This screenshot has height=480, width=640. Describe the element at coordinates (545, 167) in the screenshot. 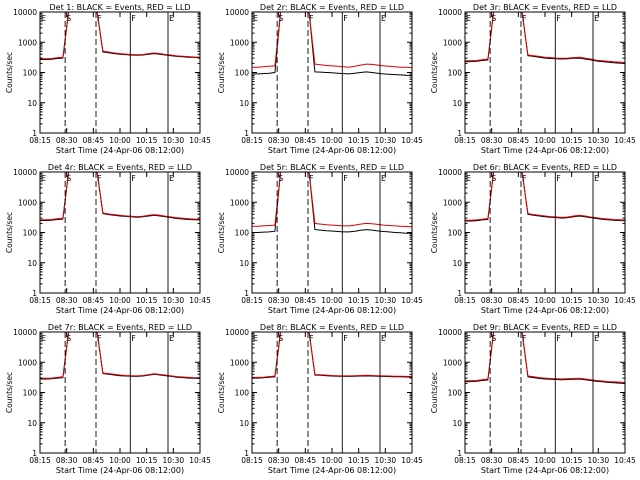

I see `panel-title: Det 6r: BLACK = Events, RED = LLD` at that location.